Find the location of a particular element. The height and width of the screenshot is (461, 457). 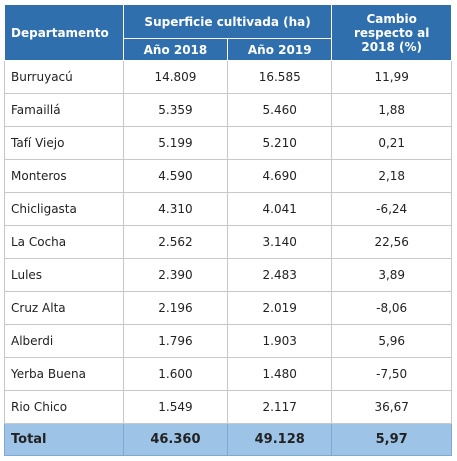

header-row: Año 2018 Año 2019 is located at coordinates (228, 49).